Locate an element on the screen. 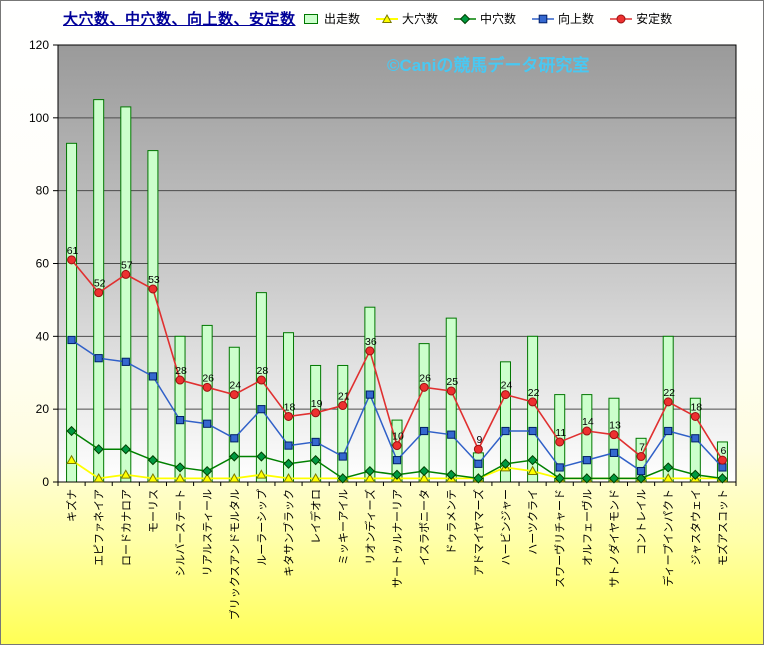 Image resolution: width=764 pixels, height=645 pixels. legend-item-koujou: 向上数 is located at coordinates (563, 18).